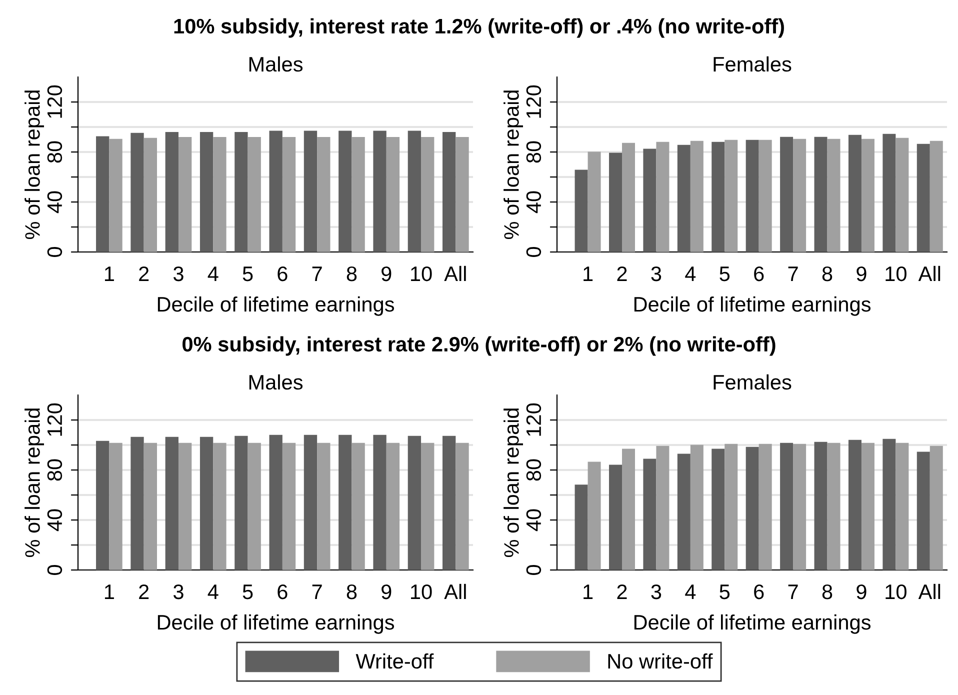 The width and height of the screenshot is (958, 695). I want to click on x-tick-label: 10, so click(896, 274).